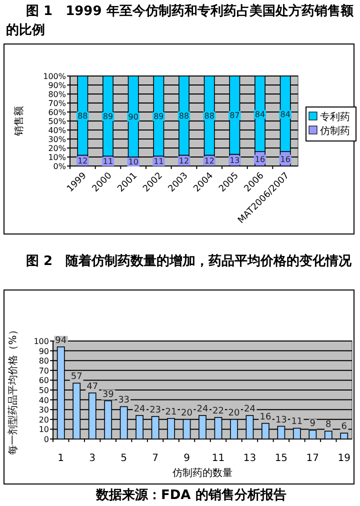 The width and height of the screenshot is (360, 506). I want to click on y-tick-label: 60, so click(43, 381).